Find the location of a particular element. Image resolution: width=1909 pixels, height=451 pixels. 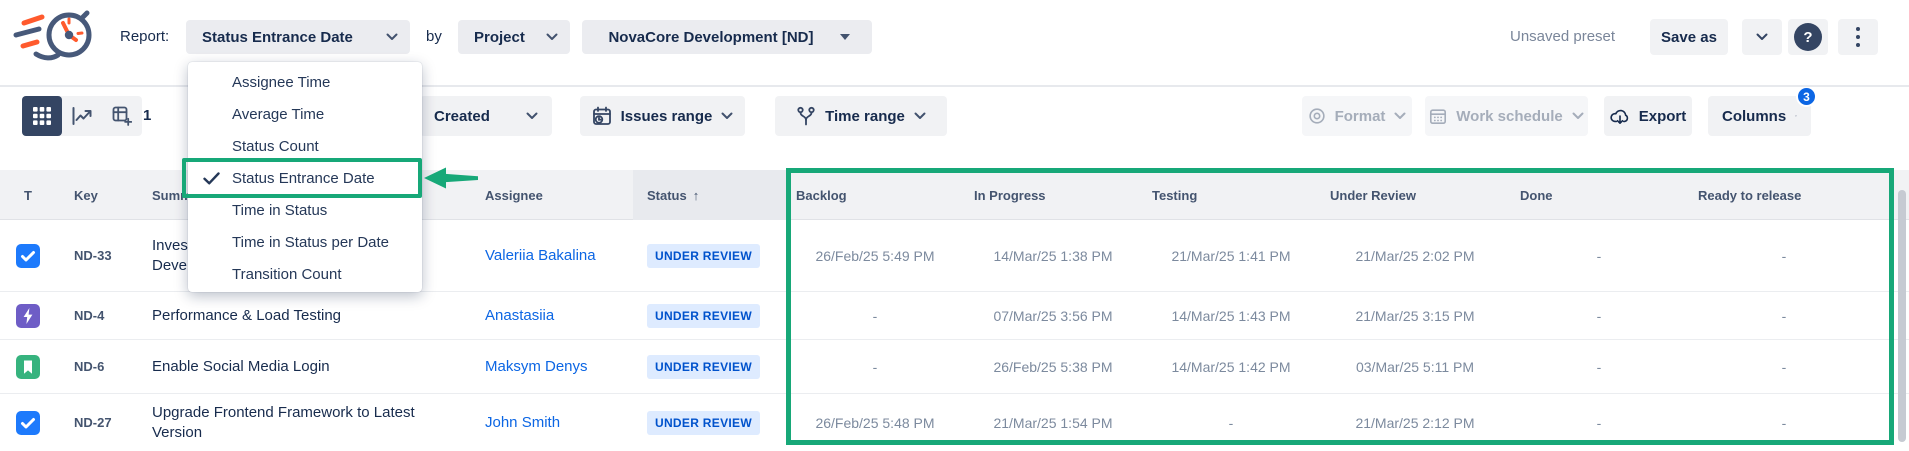

menu-item-time-in-status: Time in Status is located at coordinates (280, 210).